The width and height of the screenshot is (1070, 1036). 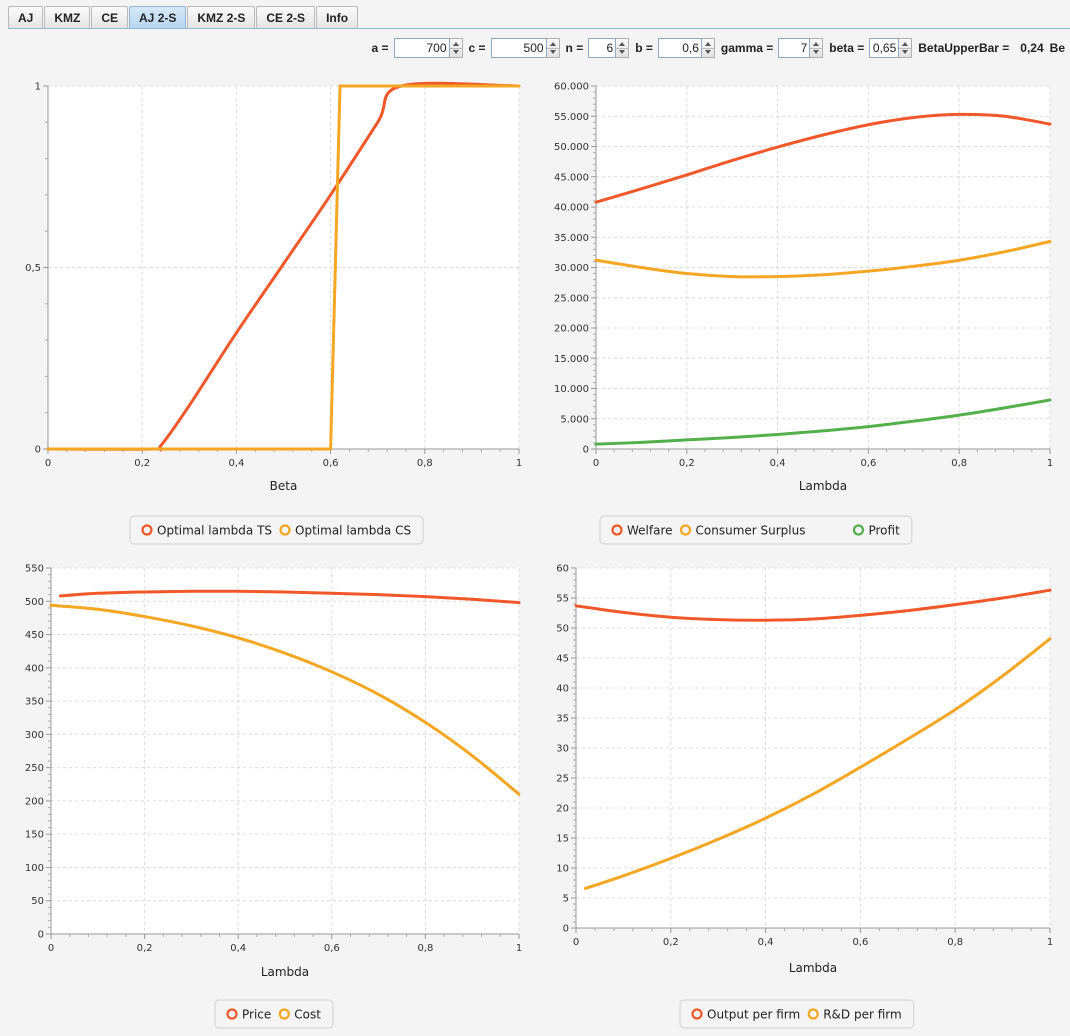 I want to click on y-tick-label: 10.000, so click(x=571, y=389).